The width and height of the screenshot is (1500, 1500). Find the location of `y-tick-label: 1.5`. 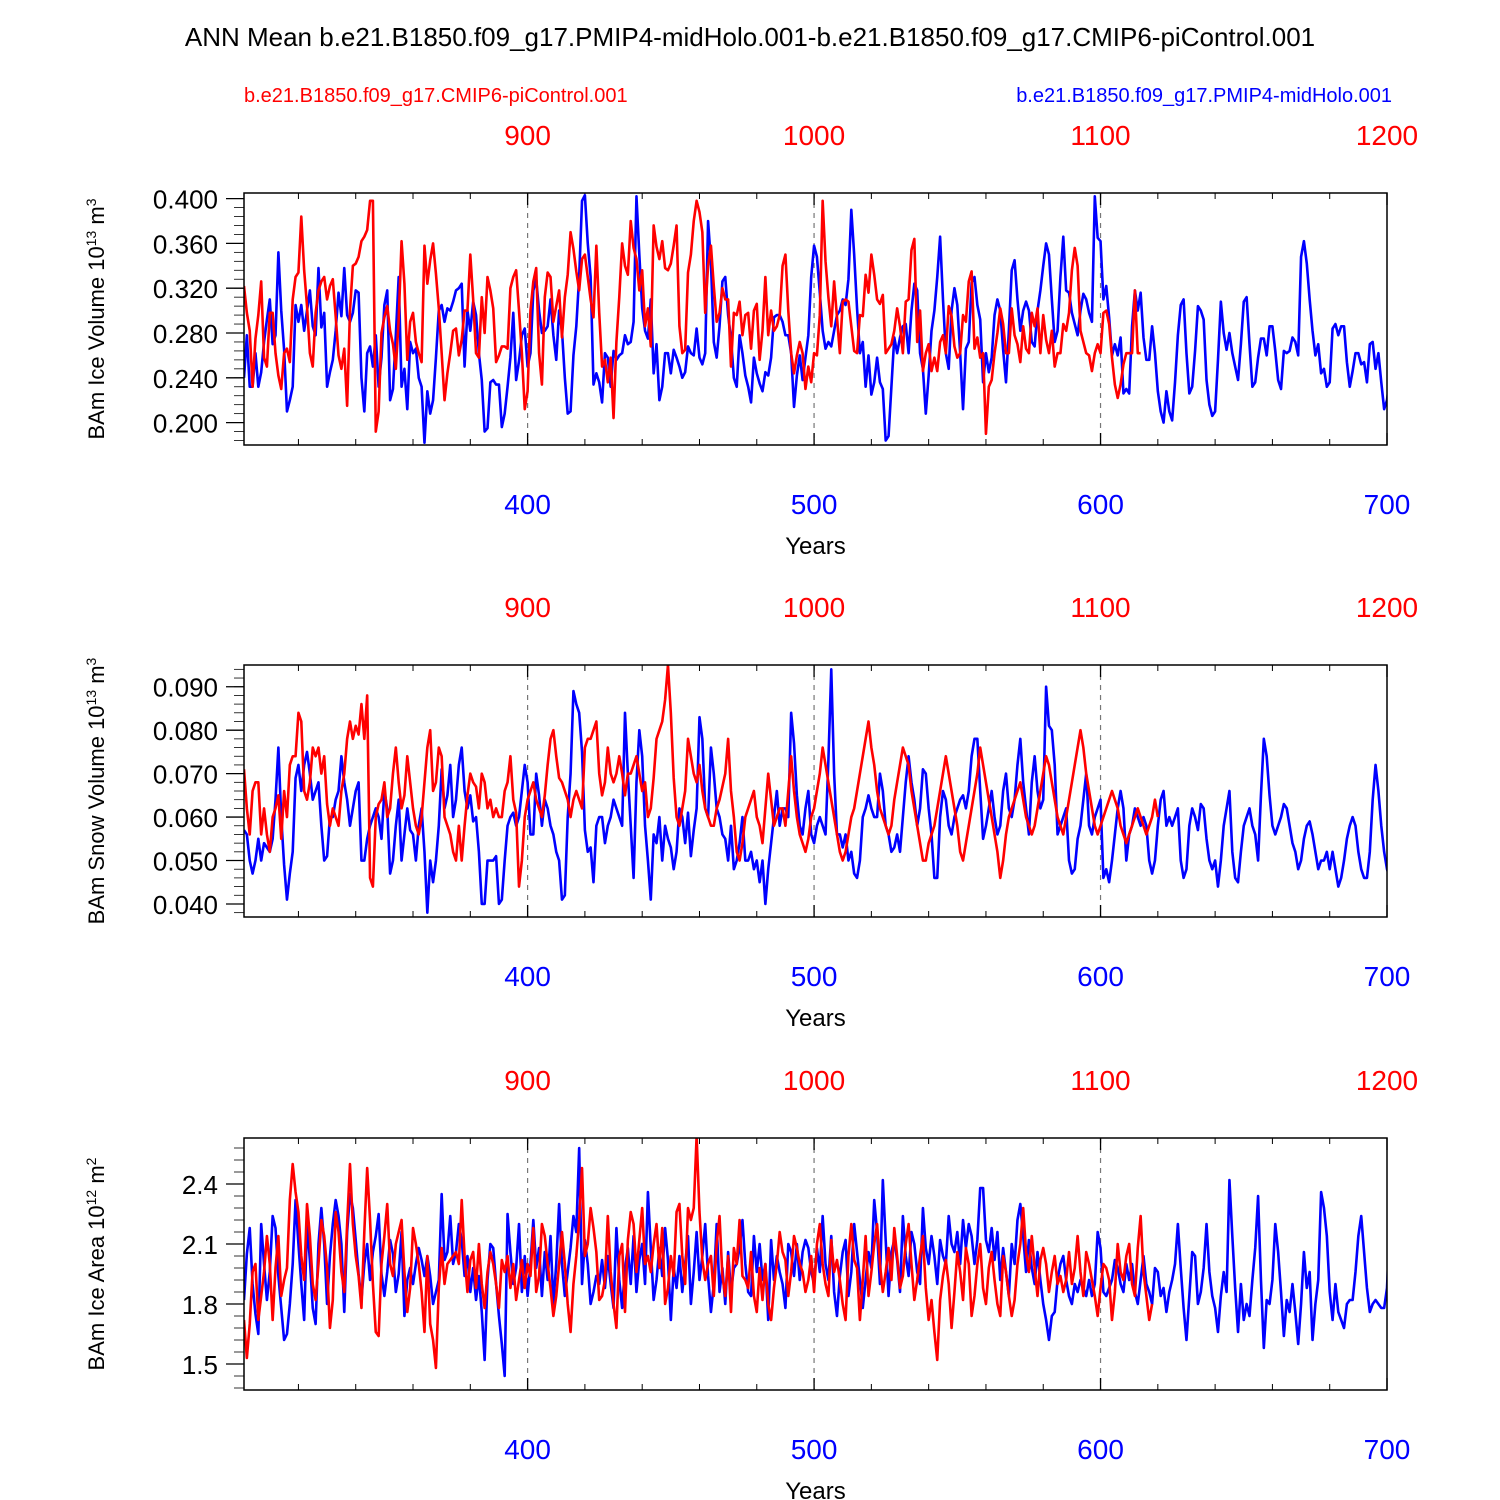

y-tick-label: 1.5 is located at coordinates (200, 1365).